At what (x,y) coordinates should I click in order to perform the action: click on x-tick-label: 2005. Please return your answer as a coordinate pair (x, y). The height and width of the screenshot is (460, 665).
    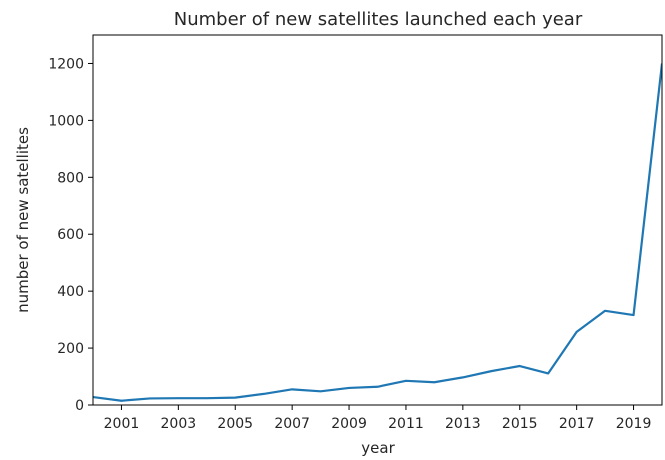
    Looking at the image, I should click on (235, 424).